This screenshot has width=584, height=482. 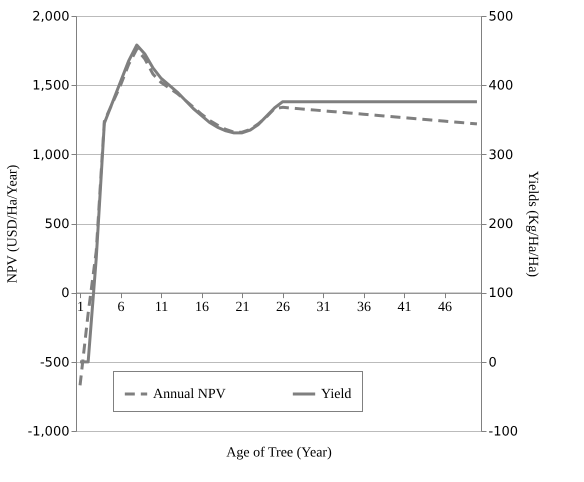 I want to click on y-tick-label: -1,000, so click(x=49, y=432).